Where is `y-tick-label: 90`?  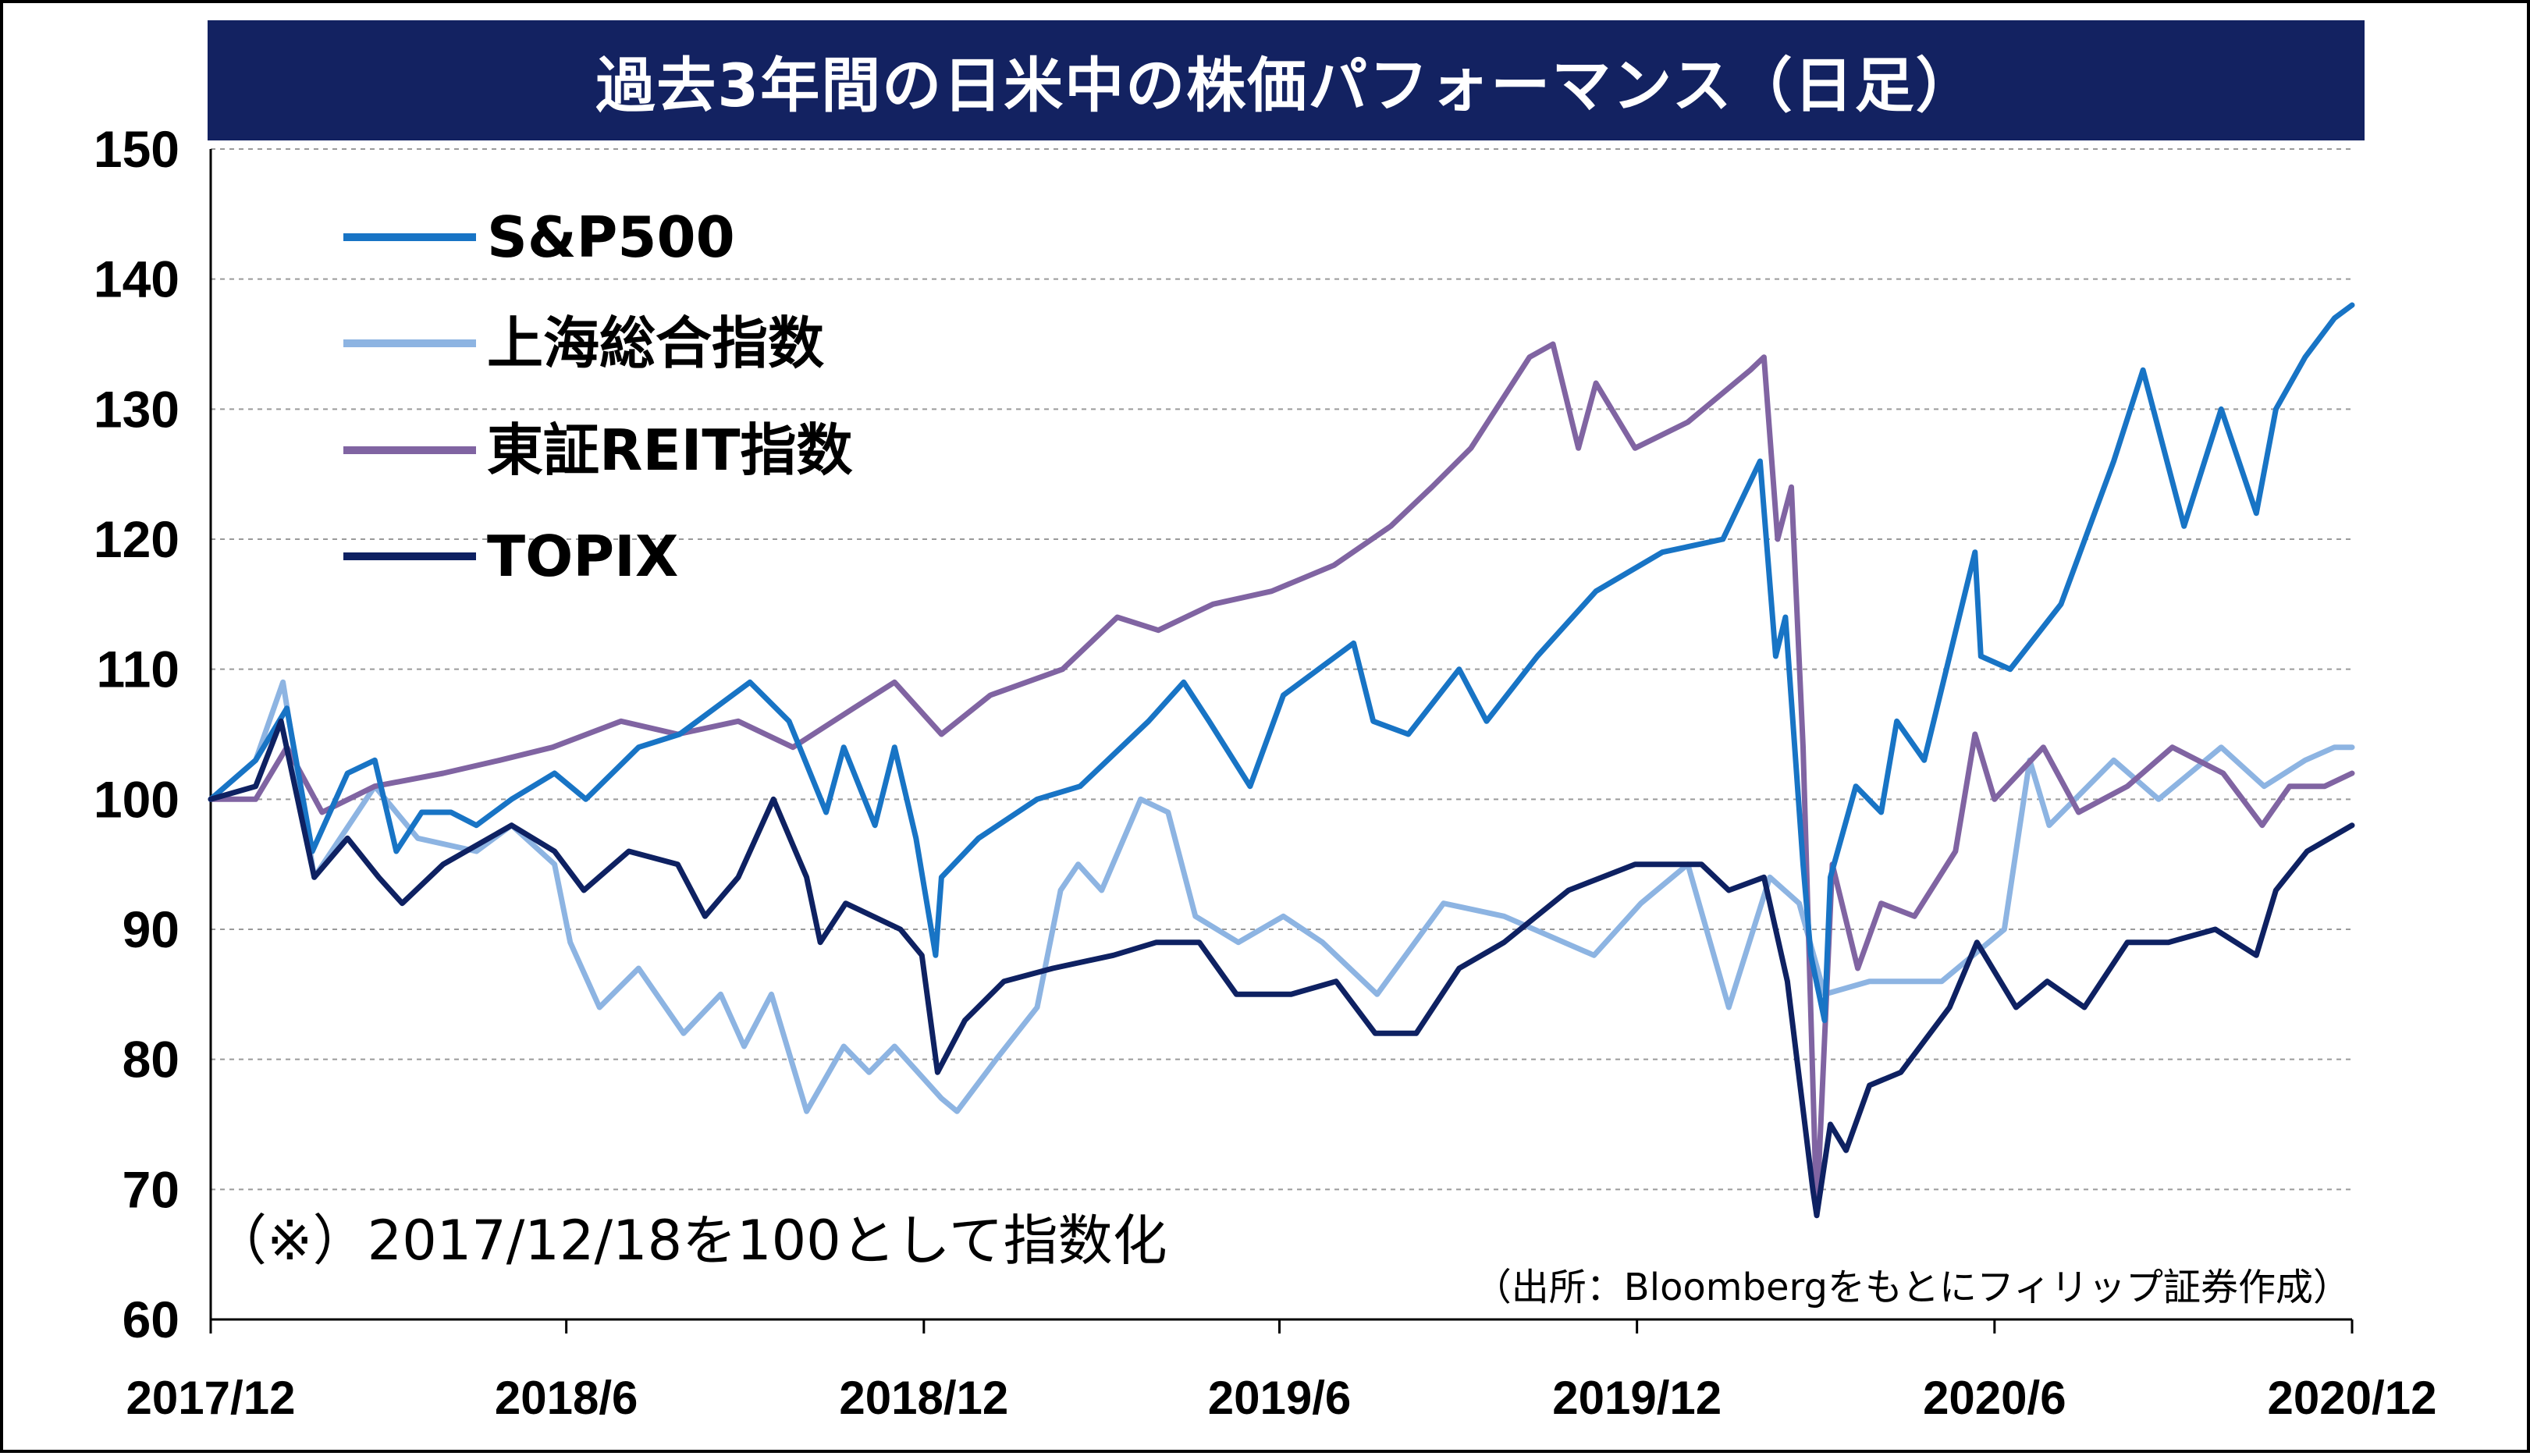 y-tick-label: 90 is located at coordinates (151, 929).